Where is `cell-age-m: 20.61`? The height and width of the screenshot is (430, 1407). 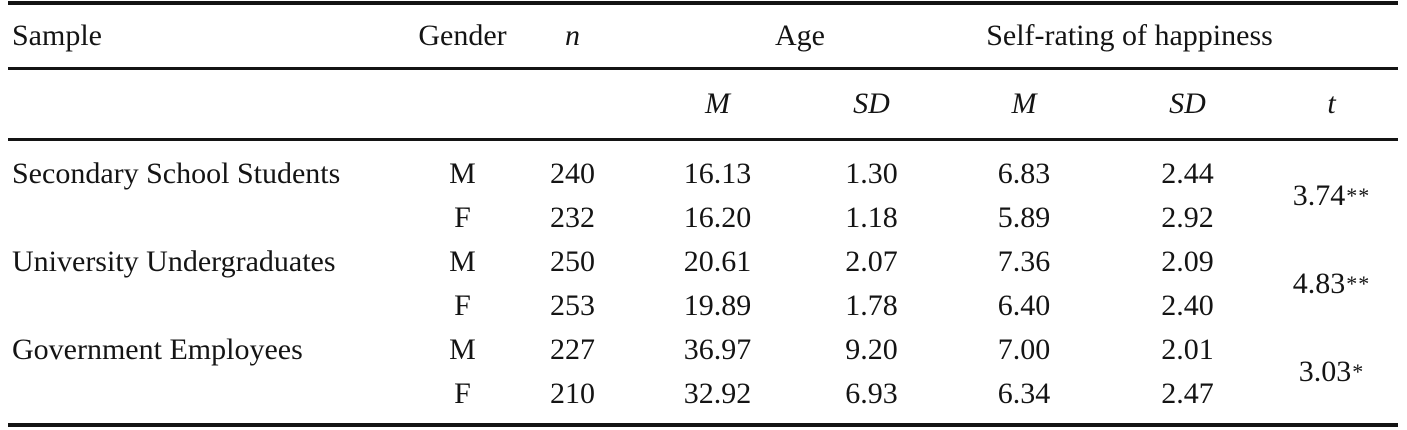
cell-age-m: 20.61 is located at coordinates (717, 261).